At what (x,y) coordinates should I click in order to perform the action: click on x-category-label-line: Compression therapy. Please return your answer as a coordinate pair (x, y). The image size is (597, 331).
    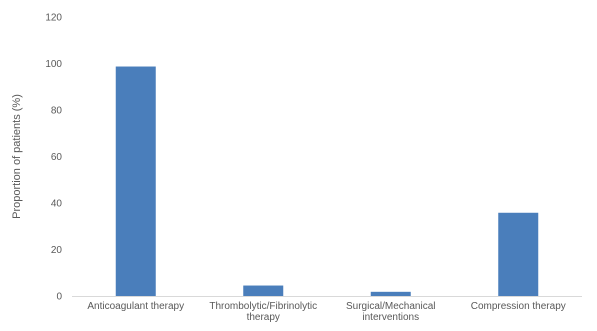
    Looking at the image, I should click on (518, 306).